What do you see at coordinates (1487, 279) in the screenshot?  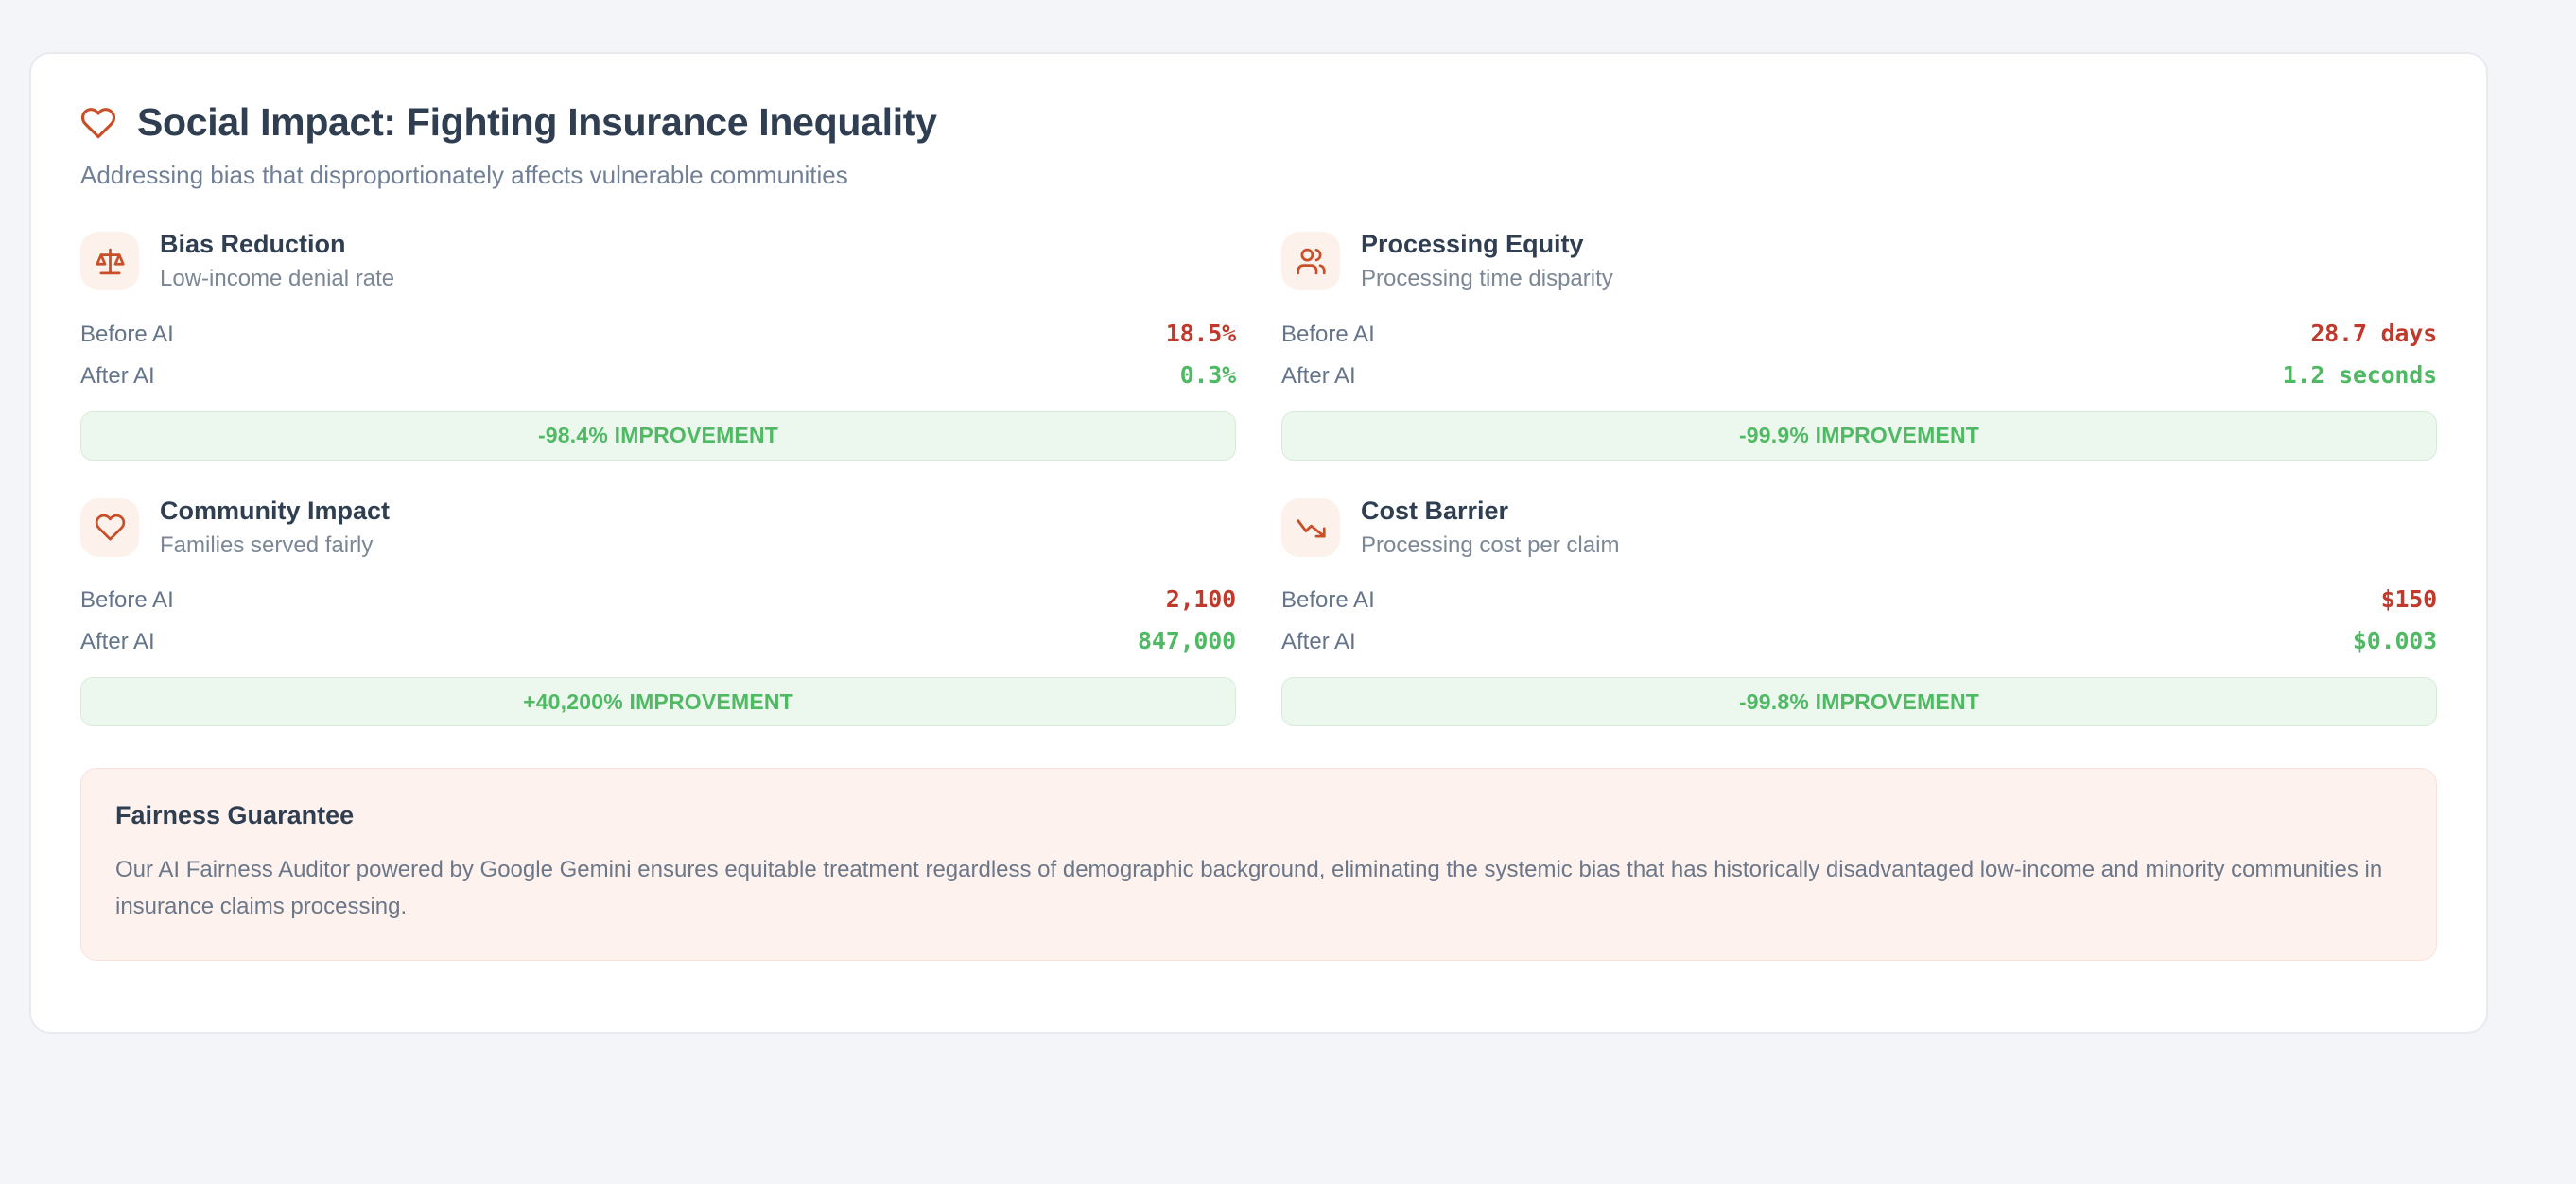 I see `metric-description: Processing time disparity` at bounding box center [1487, 279].